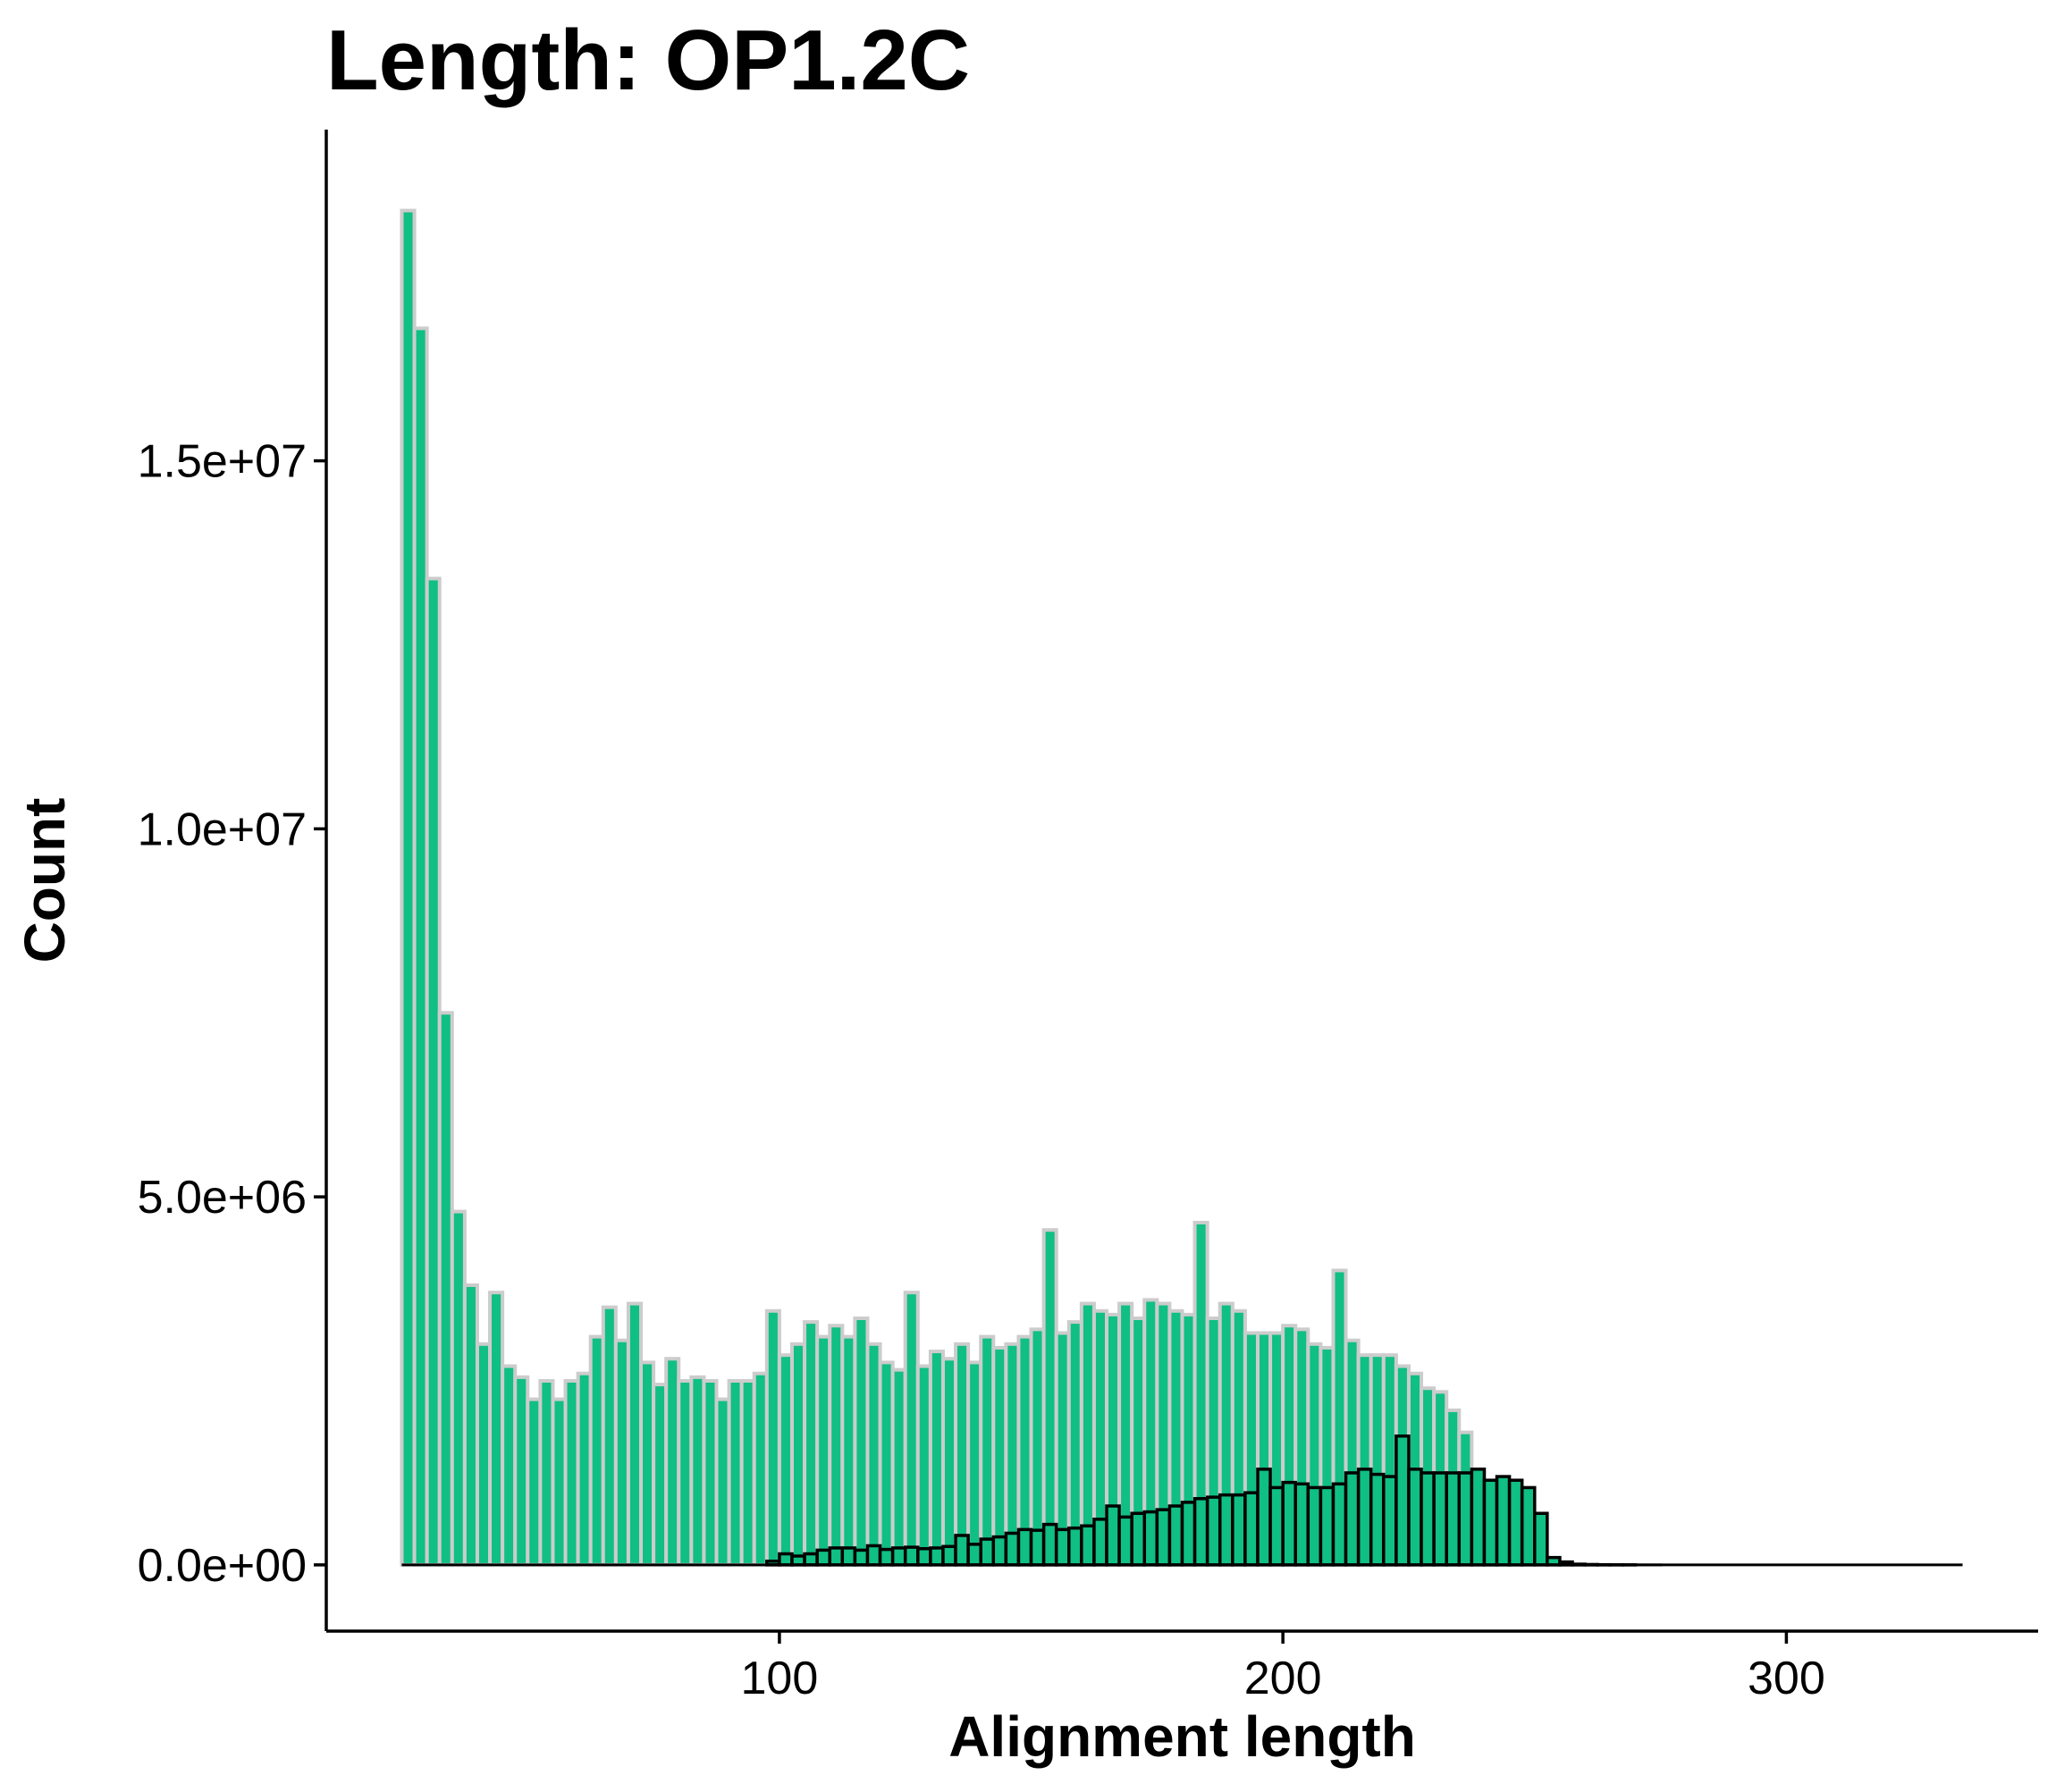  What do you see at coordinates (222, 1198) in the screenshot?
I see `y-tick-label: 5.0e+06` at bounding box center [222, 1198].